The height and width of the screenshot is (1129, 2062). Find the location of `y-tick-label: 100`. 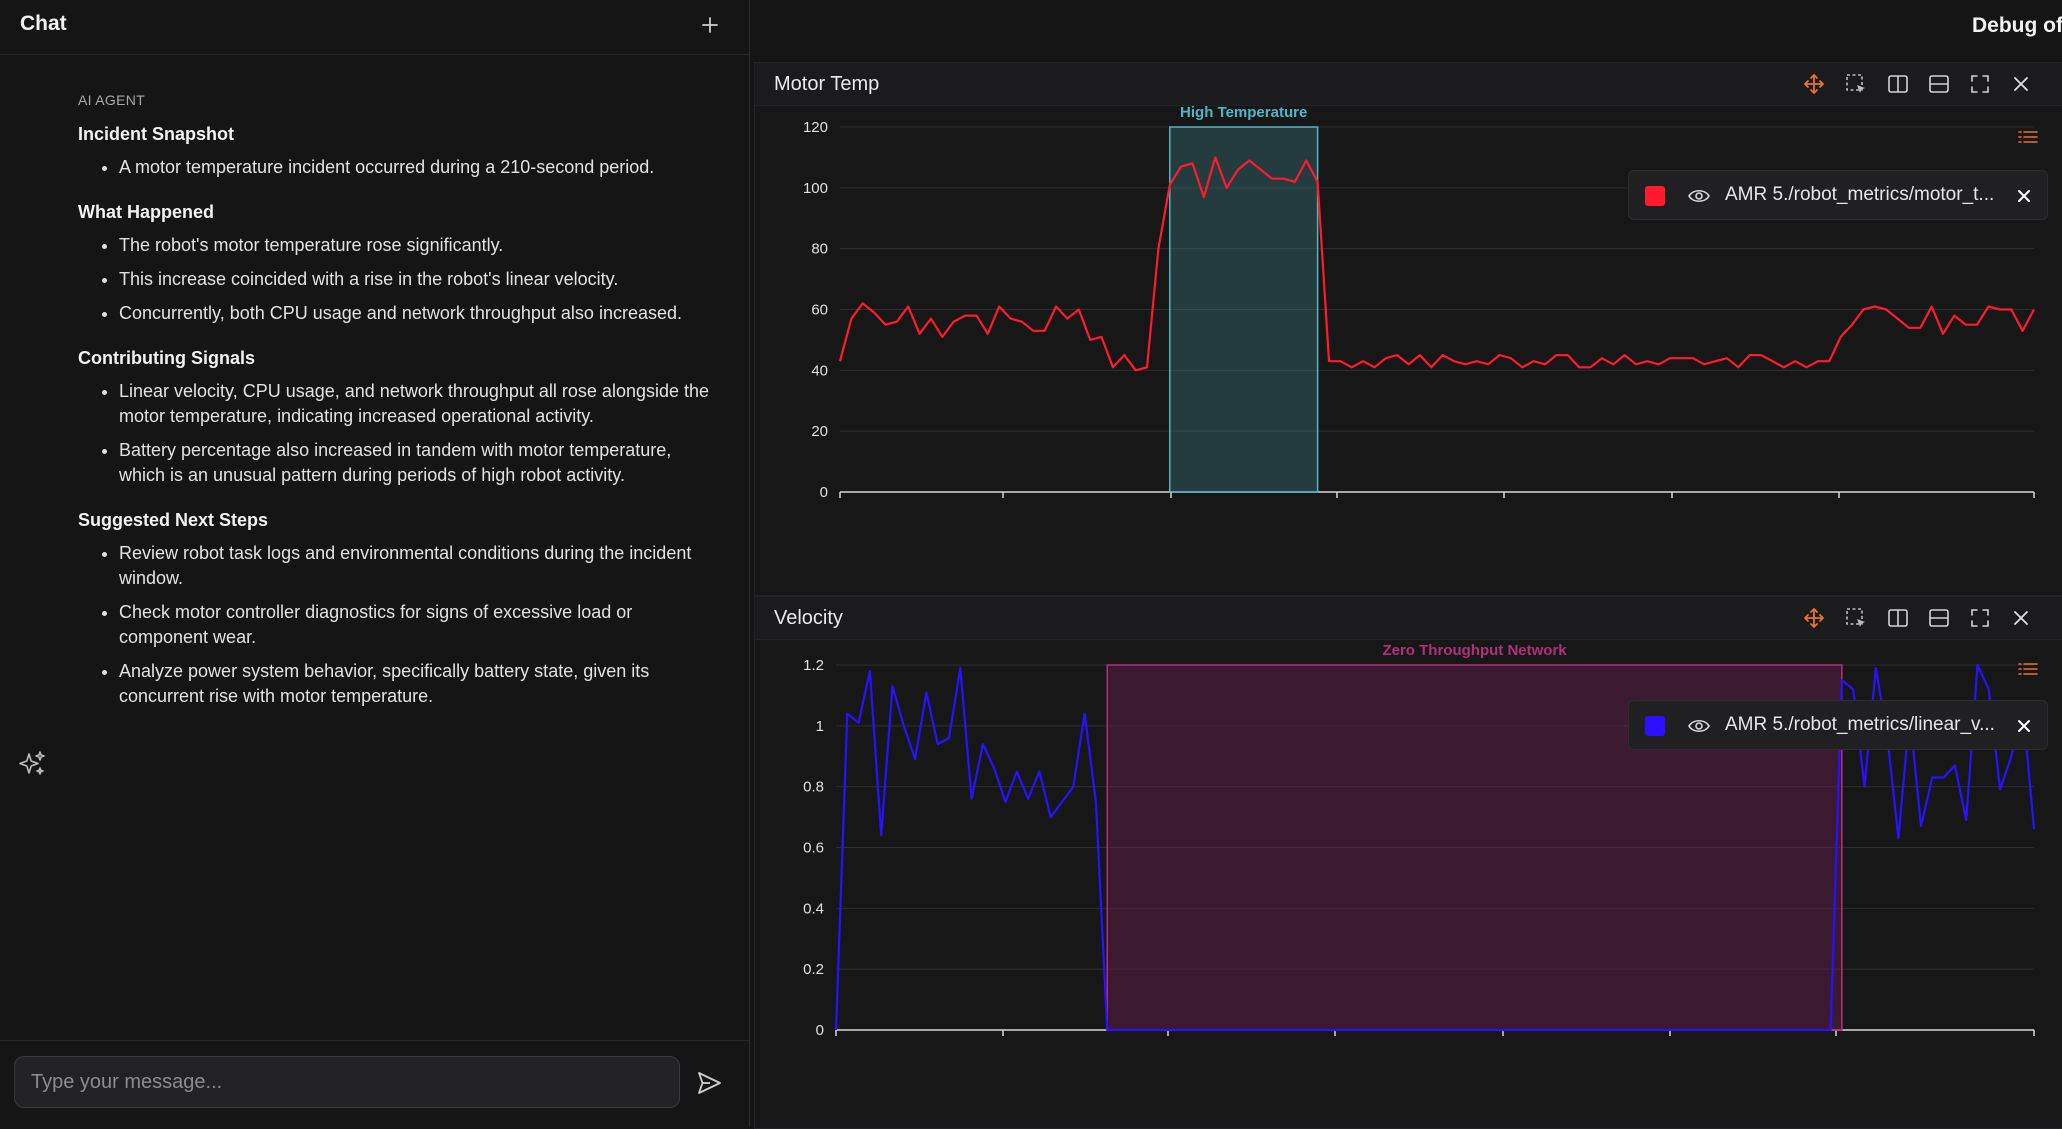

y-tick-label: 100 is located at coordinates (815, 188).